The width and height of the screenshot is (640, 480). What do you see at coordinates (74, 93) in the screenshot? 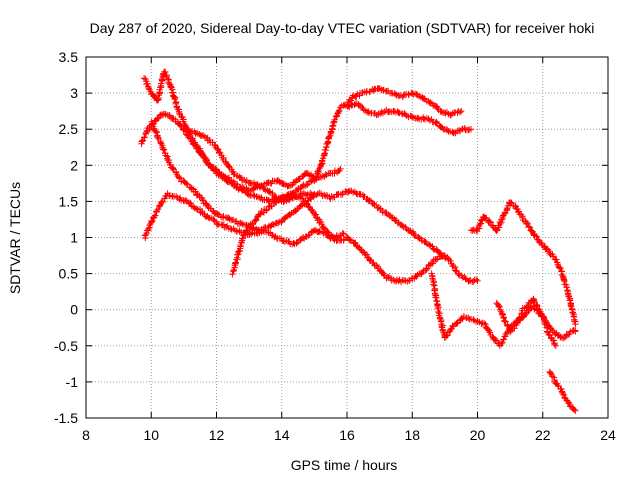
I see `y-tick-label: 3` at bounding box center [74, 93].